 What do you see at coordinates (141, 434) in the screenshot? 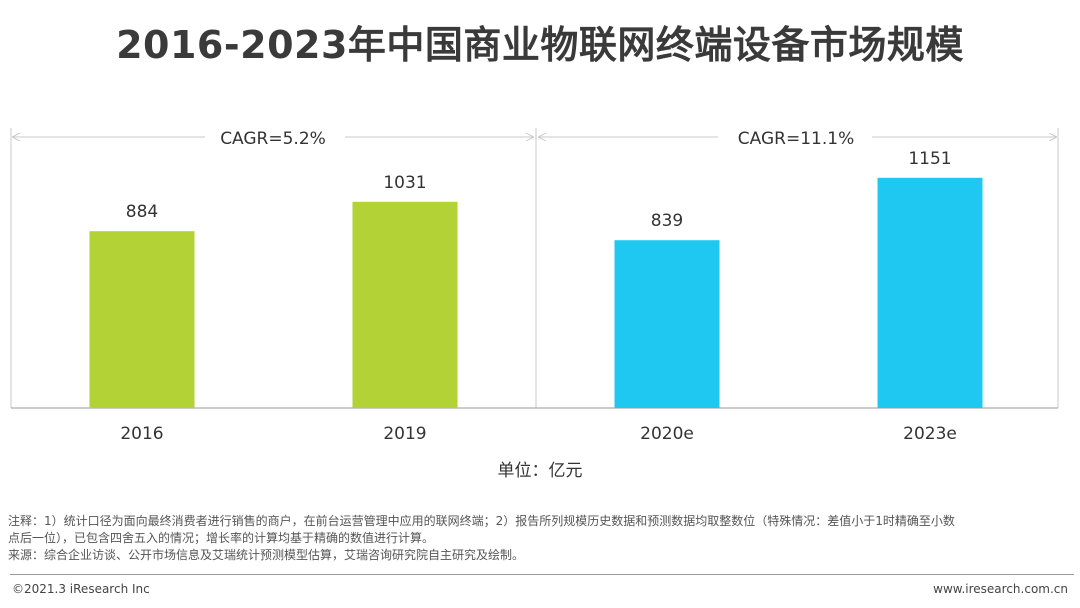
I see `x-tick-label-2016: 2016` at bounding box center [141, 434].